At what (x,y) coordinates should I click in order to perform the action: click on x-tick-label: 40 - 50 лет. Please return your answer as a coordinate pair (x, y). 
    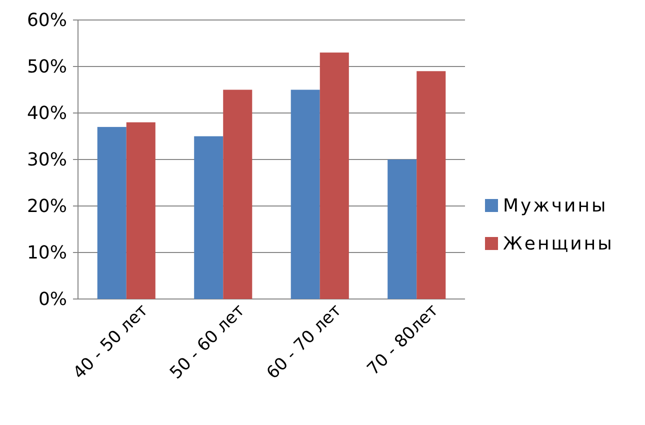
    Looking at the image, I should click on (110, 342).